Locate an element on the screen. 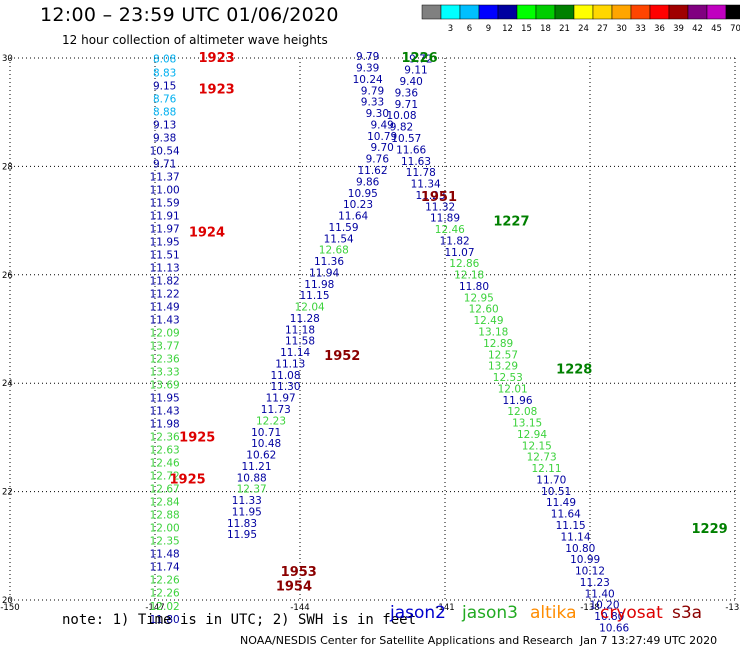  wave-height-point: 12.88 is located at coordinates (165, 516).